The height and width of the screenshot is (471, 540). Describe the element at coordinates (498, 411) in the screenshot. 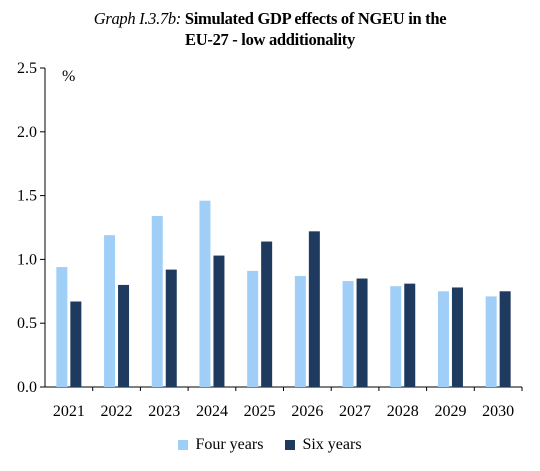

I see `x-tick-label: 2030` at that location.